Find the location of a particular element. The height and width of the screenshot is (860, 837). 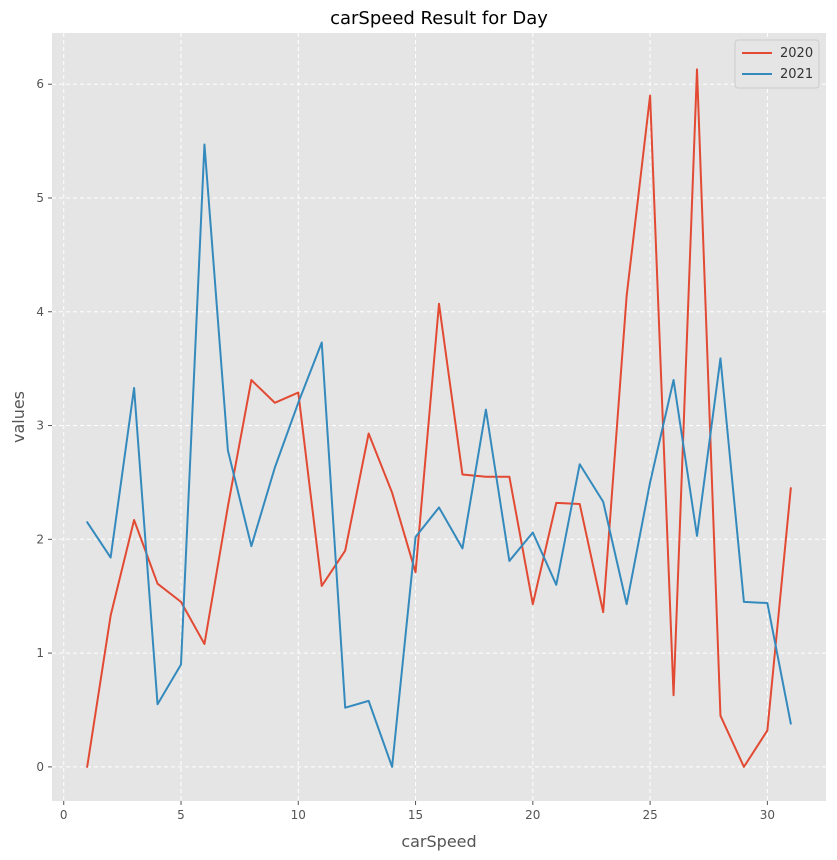

y-tick-label: 1 is located at coordinates (40, 653).